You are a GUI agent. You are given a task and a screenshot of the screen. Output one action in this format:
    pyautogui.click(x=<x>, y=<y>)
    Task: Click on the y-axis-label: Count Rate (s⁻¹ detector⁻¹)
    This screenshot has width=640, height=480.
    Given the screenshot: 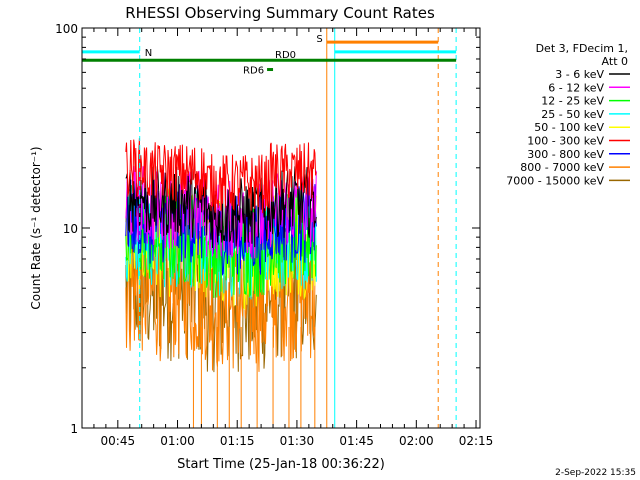 What is the action you would take?
    pyautogui.click(x=36, y=227)
    